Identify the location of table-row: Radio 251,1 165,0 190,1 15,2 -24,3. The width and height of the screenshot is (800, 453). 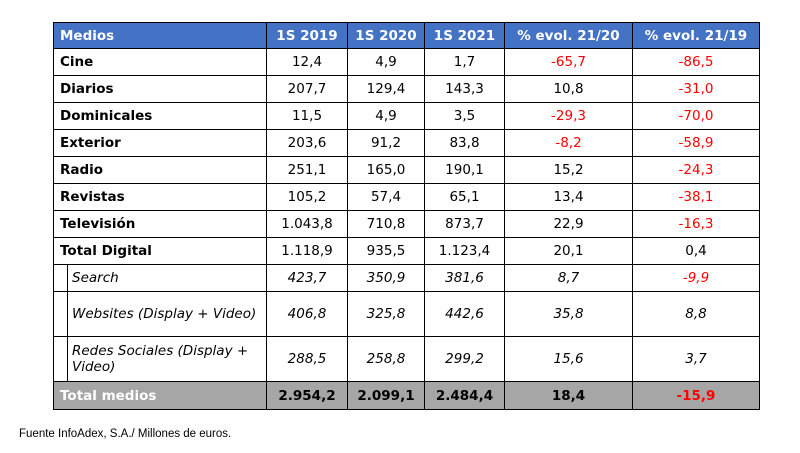
(406, 170).